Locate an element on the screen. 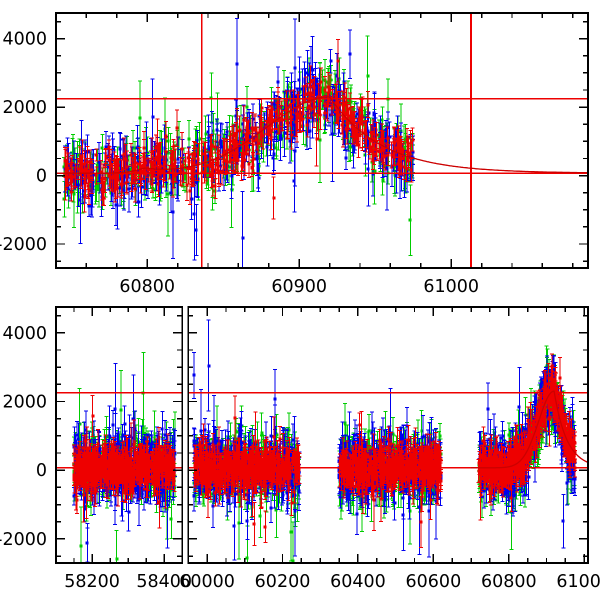 Image resolution: width=600 pixels, height=600 pixels. bottom-panel-reference-lines is located at coordinates (322, 430).